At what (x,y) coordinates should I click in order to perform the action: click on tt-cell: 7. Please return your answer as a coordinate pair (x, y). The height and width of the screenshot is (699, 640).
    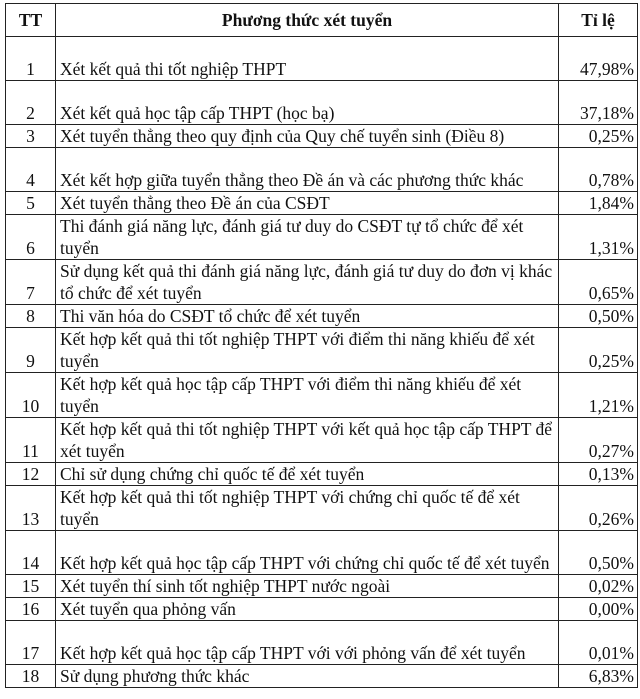
    Looking at the image, I should click on (30, 282).